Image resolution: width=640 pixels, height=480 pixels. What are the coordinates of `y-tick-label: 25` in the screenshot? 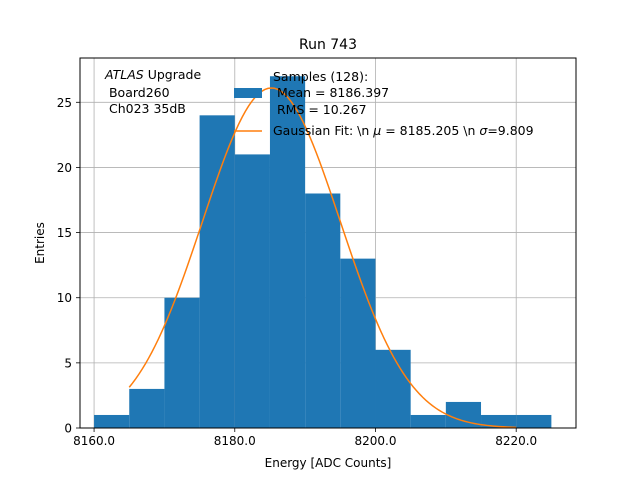 It's located at (64, 103).